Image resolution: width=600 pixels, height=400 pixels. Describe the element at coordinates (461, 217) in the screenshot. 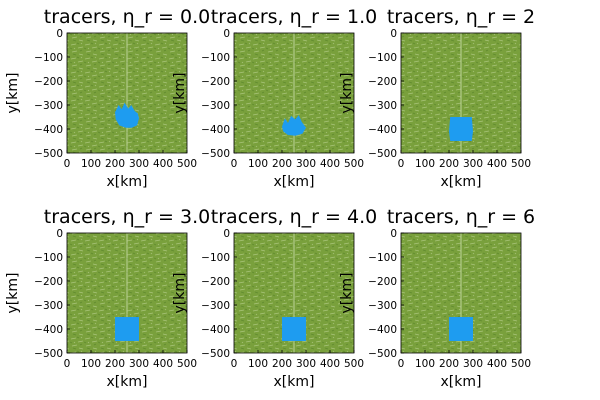

I see `panel-title: tracers, η_r = 6` at that location.